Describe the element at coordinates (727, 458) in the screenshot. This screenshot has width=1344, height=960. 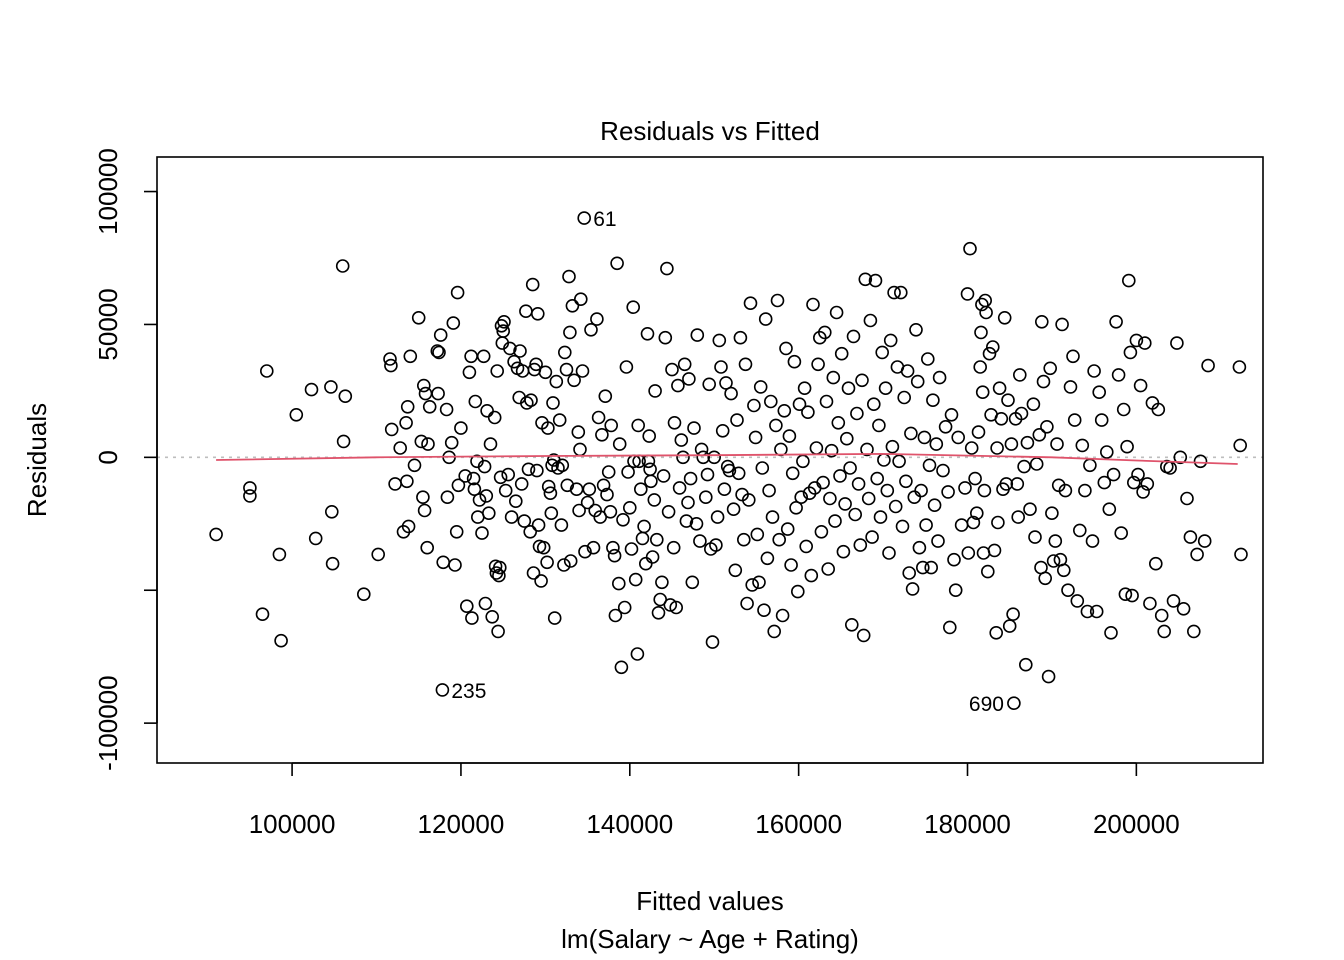
I see `smooth-trend-line` at that location.